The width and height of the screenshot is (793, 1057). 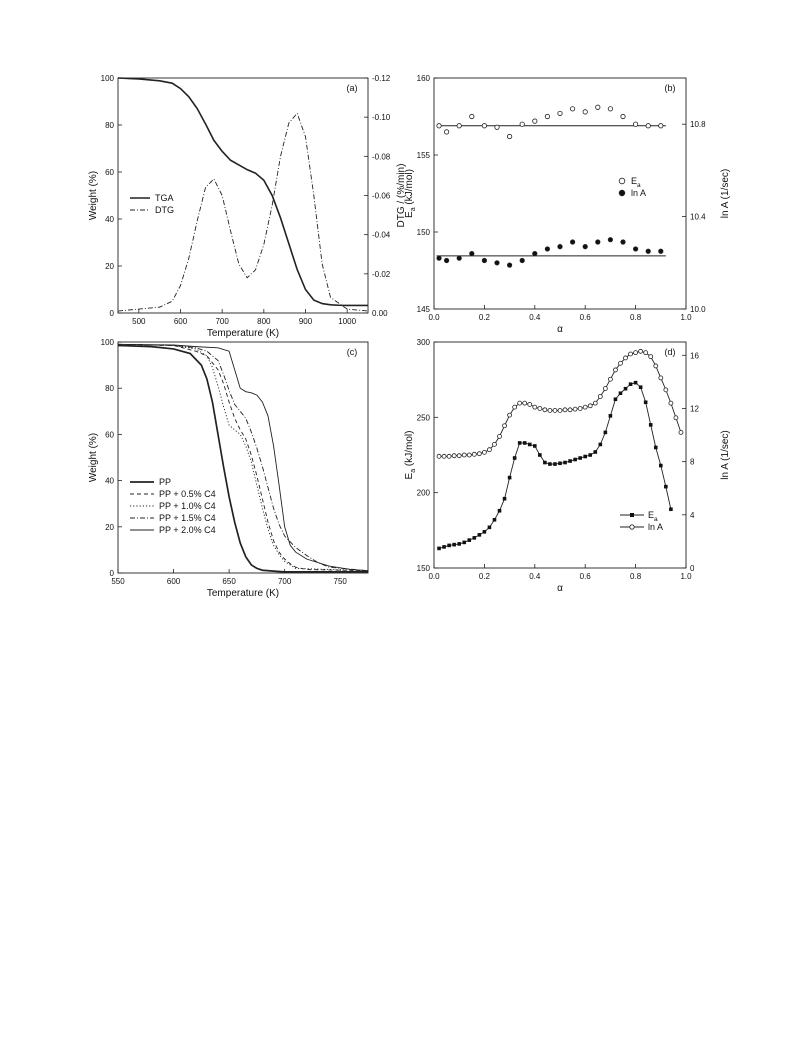 I want to click on legend-label: PP + 2.0% C4, so click(x=187, y=530).